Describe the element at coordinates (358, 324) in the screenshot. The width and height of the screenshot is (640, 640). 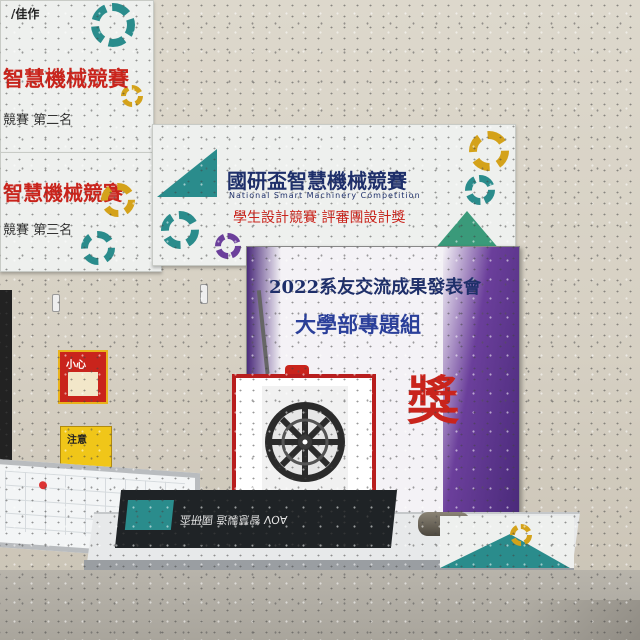
I see `poster-line2: 大學部專題組` at that location.